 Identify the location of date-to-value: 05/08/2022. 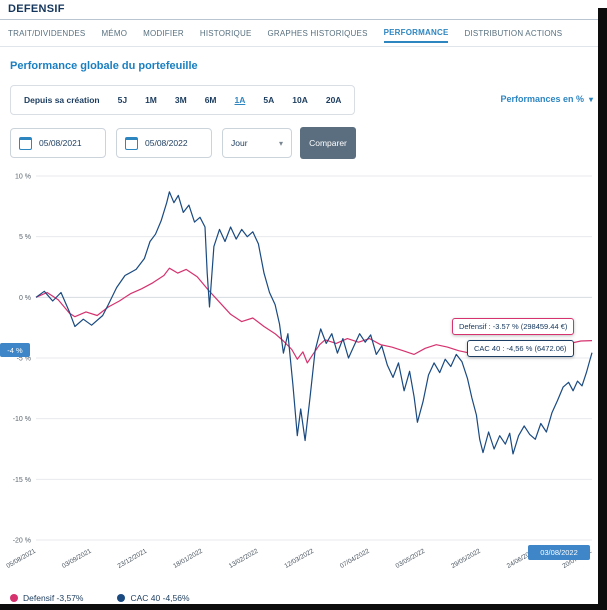
(166, 143).